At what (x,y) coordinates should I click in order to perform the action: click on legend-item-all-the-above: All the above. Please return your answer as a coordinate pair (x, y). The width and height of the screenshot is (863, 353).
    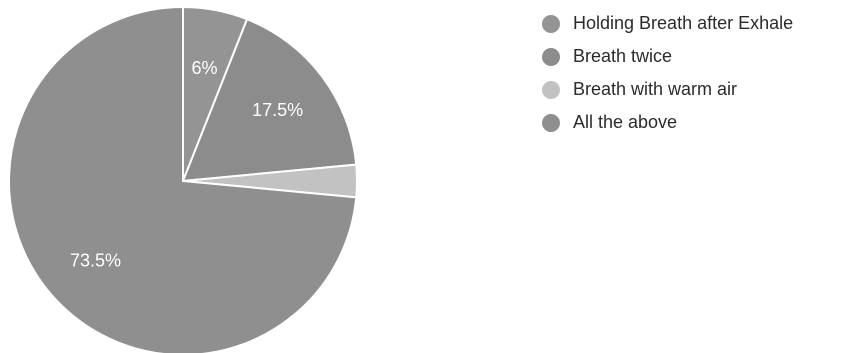
    Looking at the image, I should click on (667, 122).